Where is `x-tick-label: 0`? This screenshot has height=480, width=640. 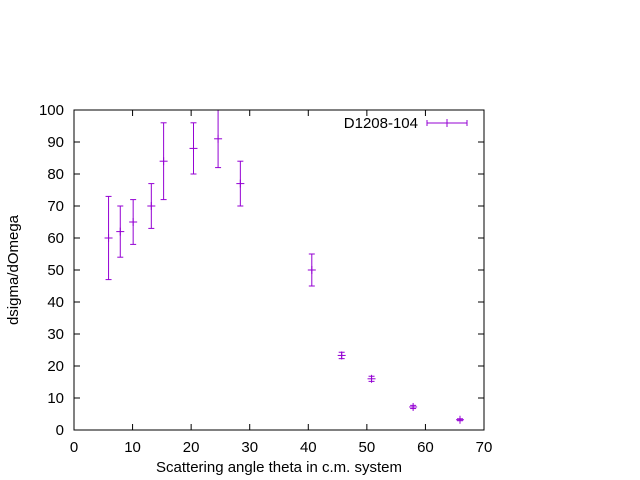 x-tick-label: 0 is located at coordinates (74, 447).